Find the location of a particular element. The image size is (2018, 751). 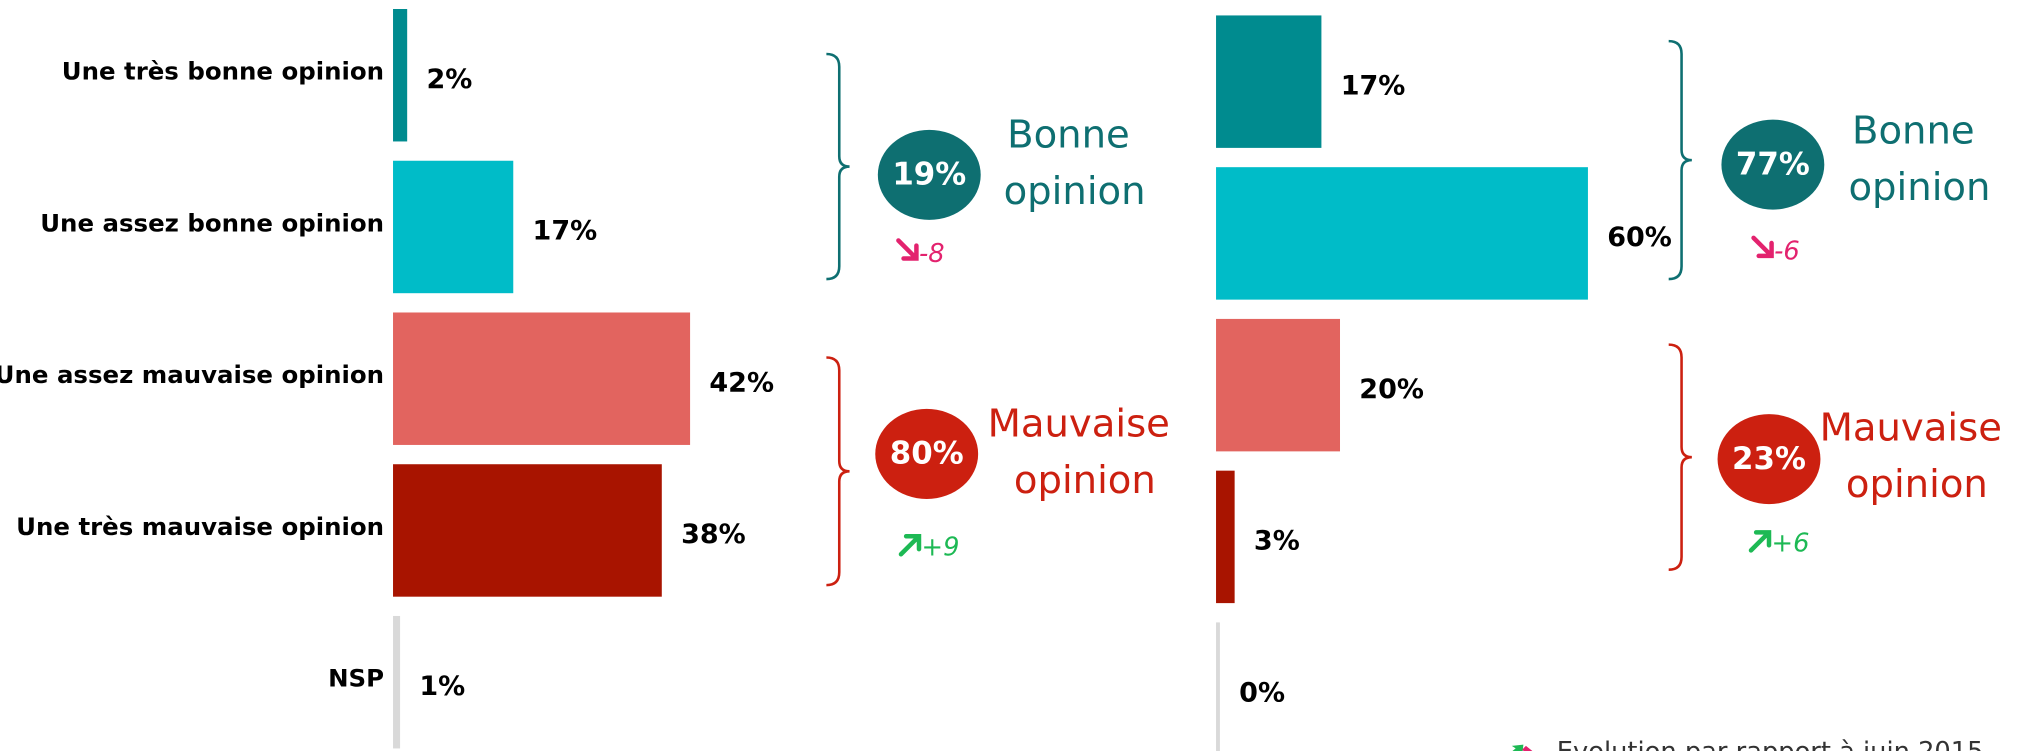

change-label: -6 is located at coordinates (1787, 252).